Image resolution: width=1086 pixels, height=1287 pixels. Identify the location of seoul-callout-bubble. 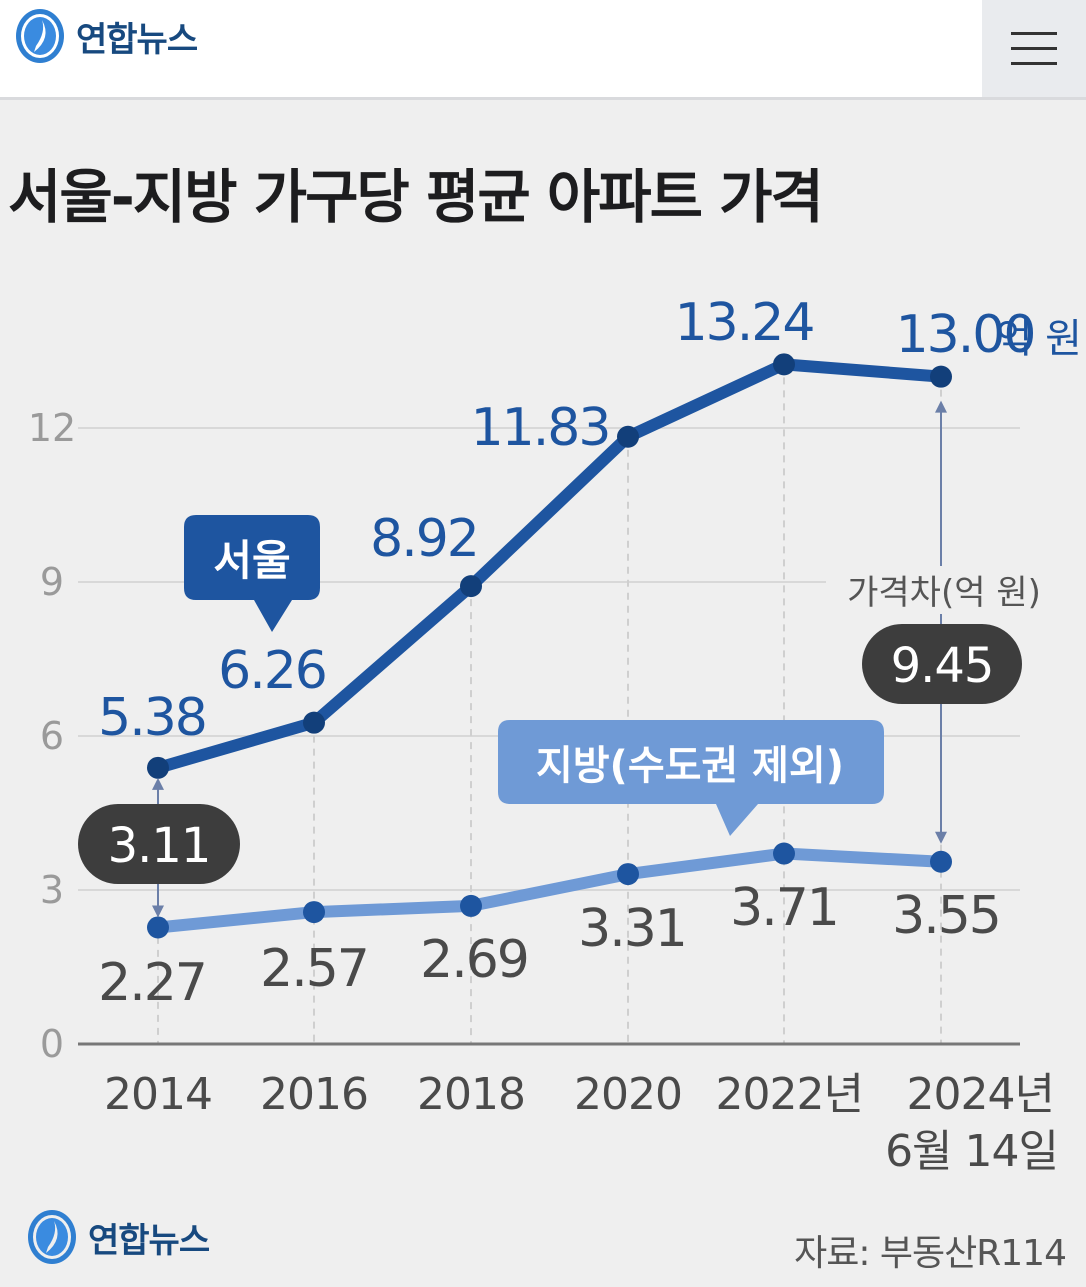
(252, 573).